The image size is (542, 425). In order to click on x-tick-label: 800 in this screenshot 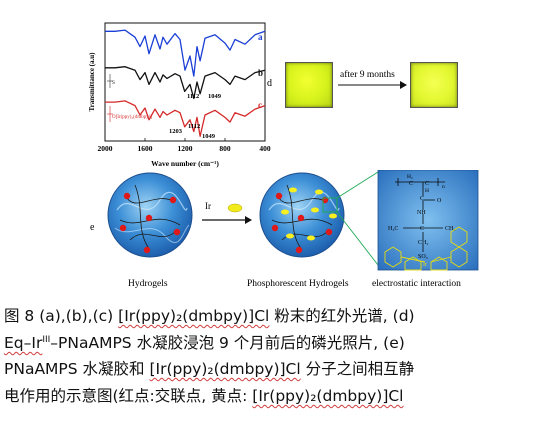, I will do `click(225, 148)`.